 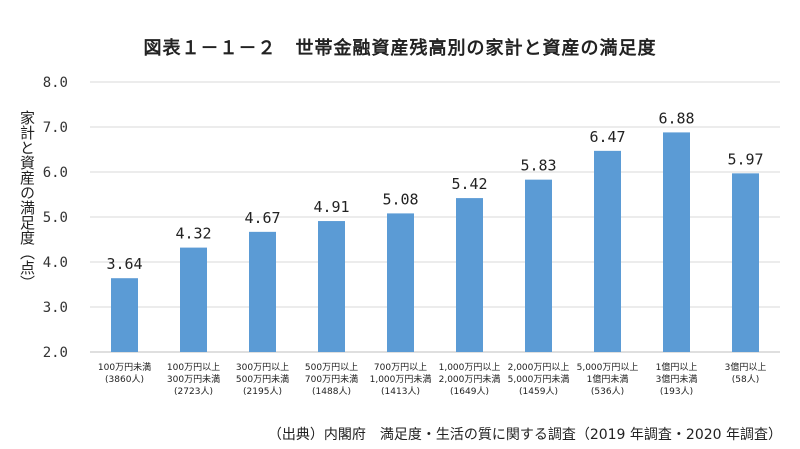 I want to click on x-tick-label: 1億円以上 3億円未満(193人), so click(x=677, y=379).